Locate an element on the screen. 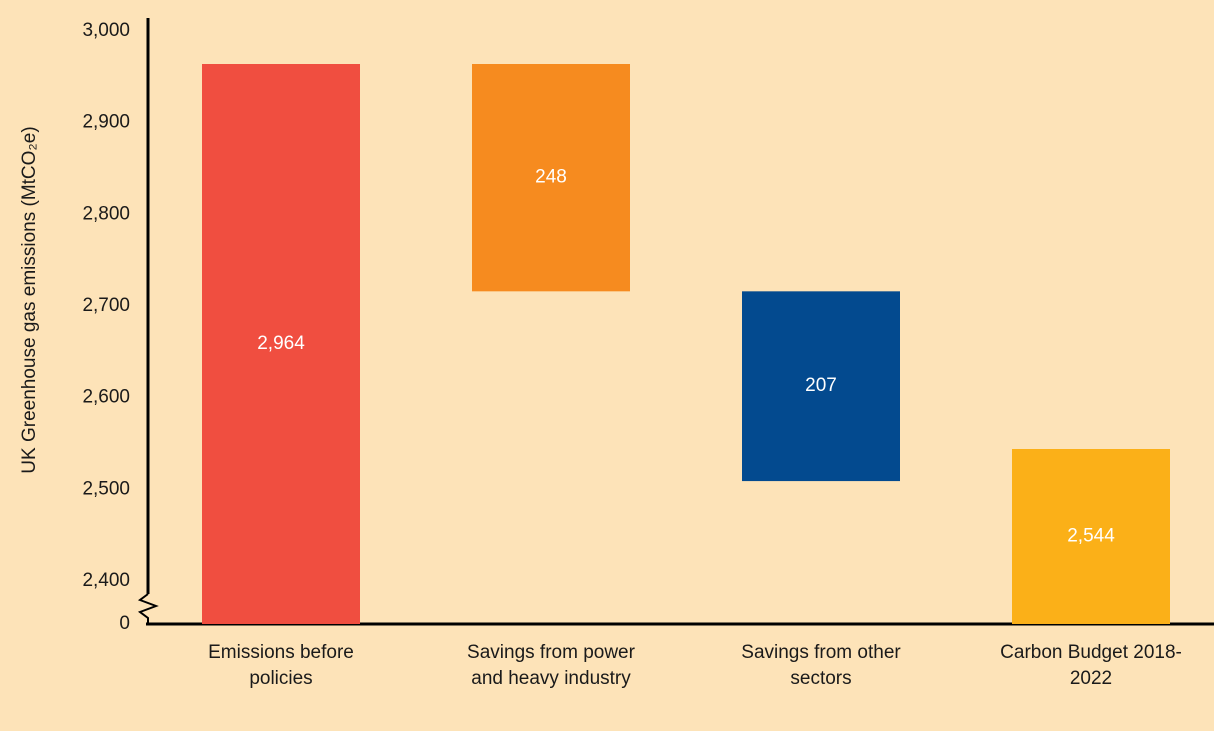 Image resolution: width=1214 pixels, height=731 pixels. data-label: 248 is located at coordinates (551, 177).